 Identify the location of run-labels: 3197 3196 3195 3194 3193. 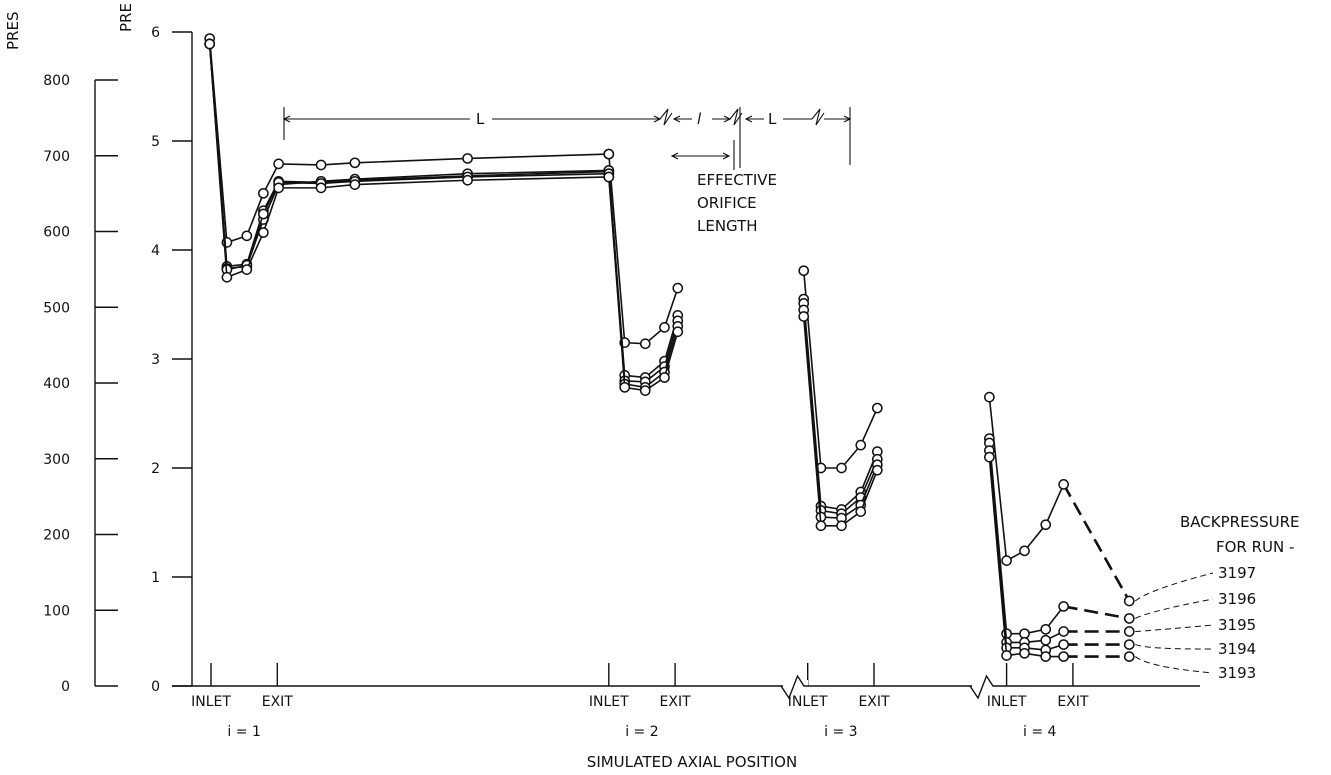
(1195, 623).